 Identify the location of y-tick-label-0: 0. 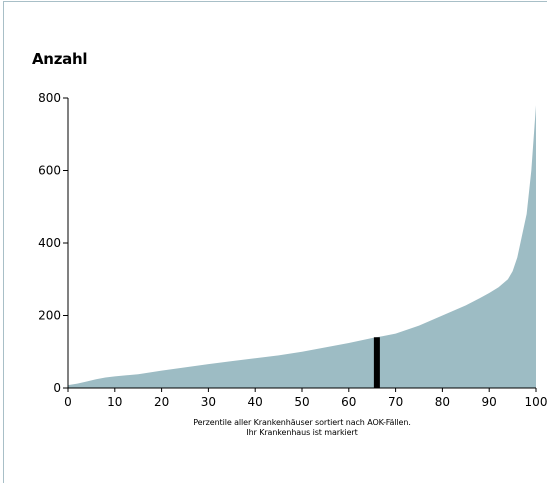
(57, 388).